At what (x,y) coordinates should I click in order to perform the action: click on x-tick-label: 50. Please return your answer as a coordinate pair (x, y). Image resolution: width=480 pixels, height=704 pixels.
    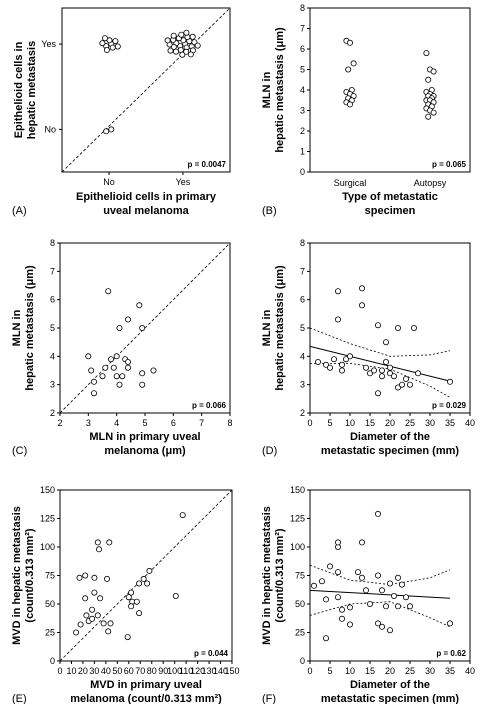
    Looking at the image, I should click on (117, 671).